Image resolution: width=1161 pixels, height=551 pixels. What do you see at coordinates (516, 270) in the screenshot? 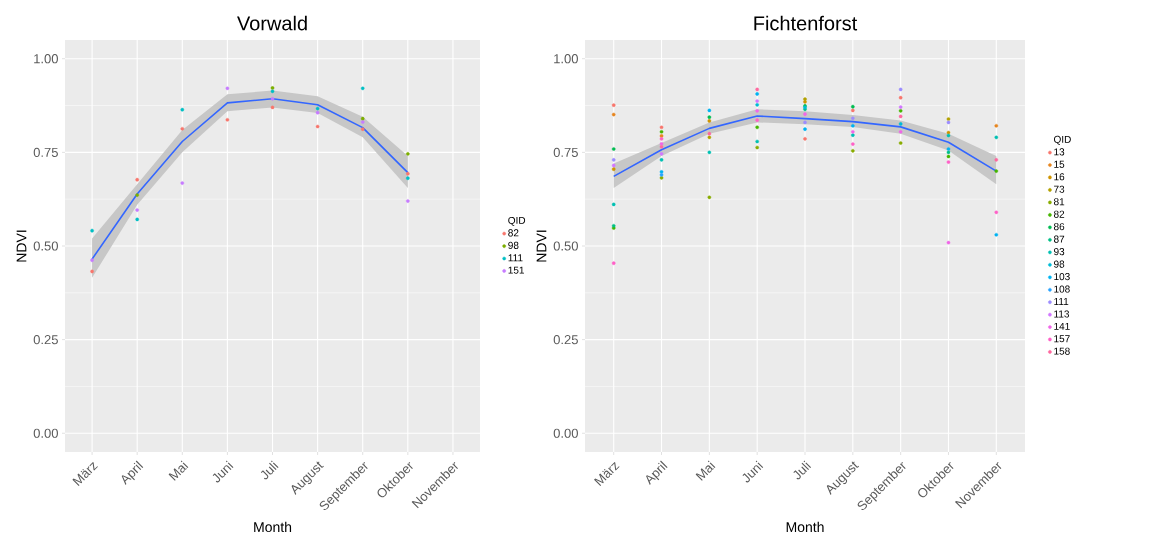
I see `legend-label: 151` at bounding box center [516, 270].